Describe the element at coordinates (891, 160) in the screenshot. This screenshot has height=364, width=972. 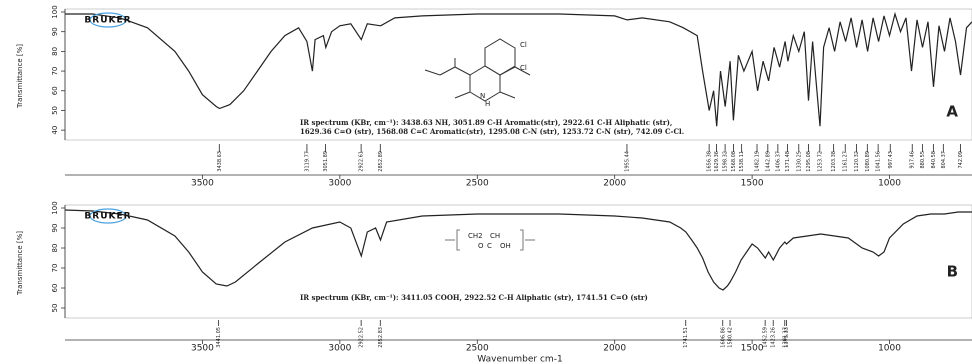
I see `peak-label: 997.43` at that location.